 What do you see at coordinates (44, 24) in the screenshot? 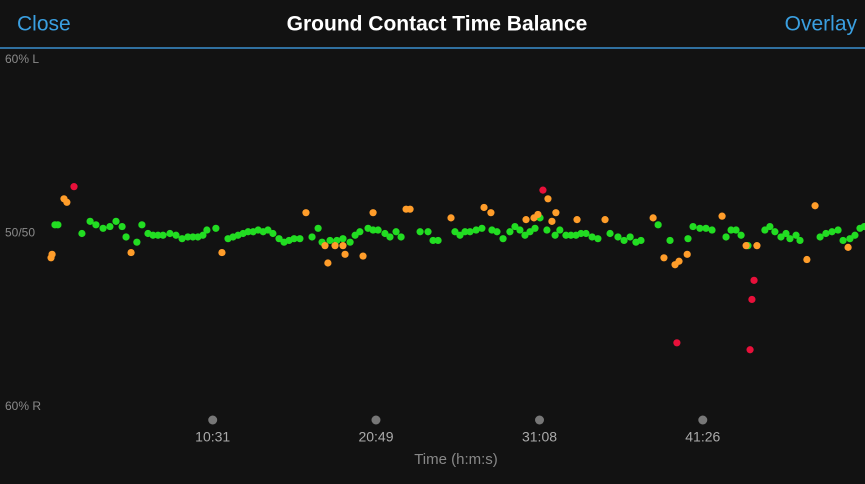
I see `close-button: Close` at bounding box center [44, 24].